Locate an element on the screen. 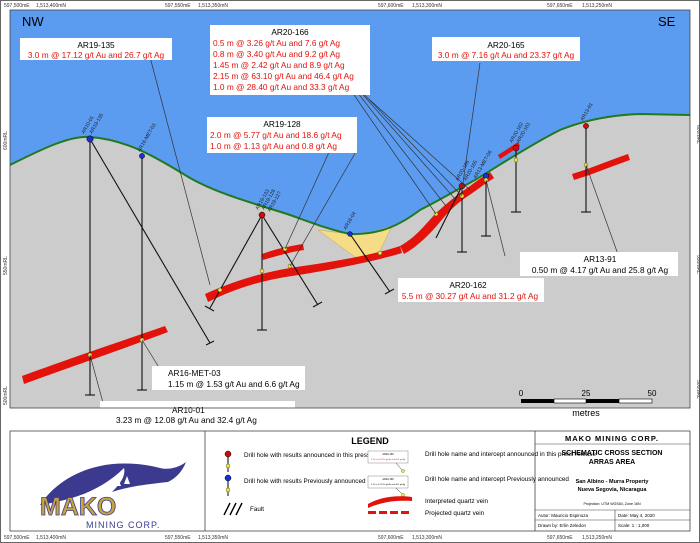 This screenshot has width=700, height=543. vein-steep is located at coordinates (447, 213).